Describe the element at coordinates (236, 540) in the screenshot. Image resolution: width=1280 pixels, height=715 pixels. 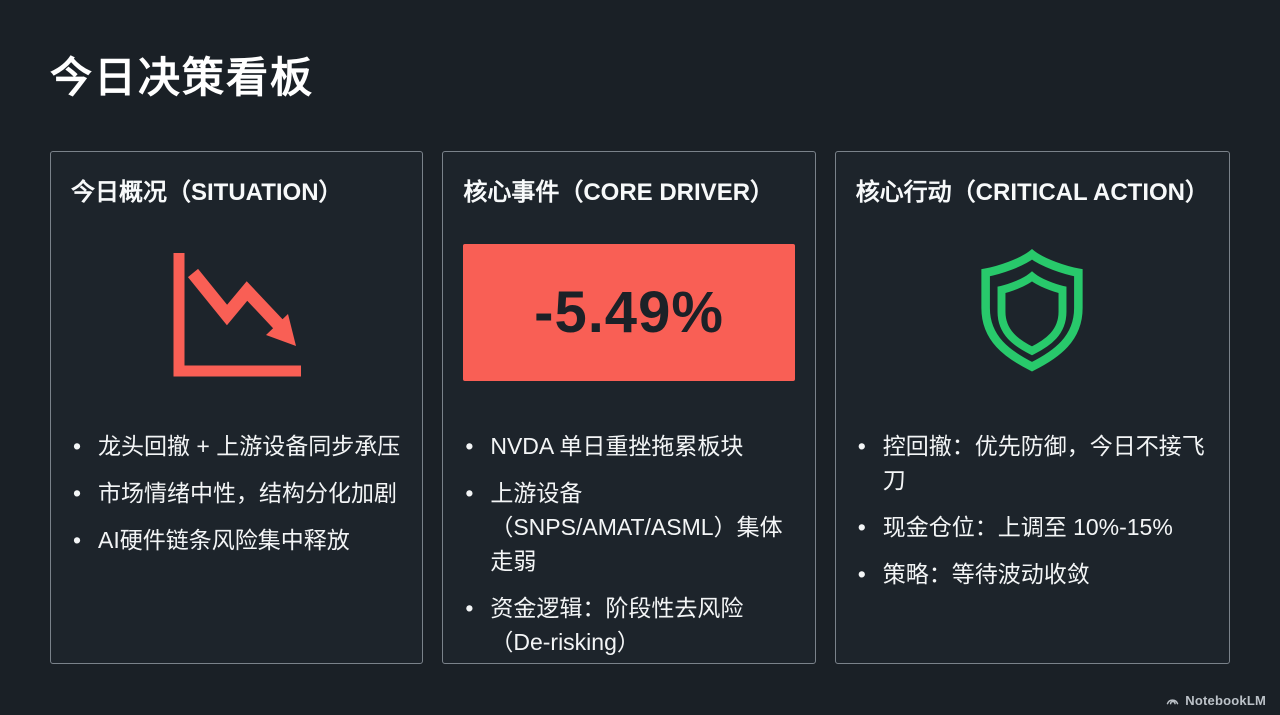
I see `list-item: AI硬件链条风险集中释放` at that location.